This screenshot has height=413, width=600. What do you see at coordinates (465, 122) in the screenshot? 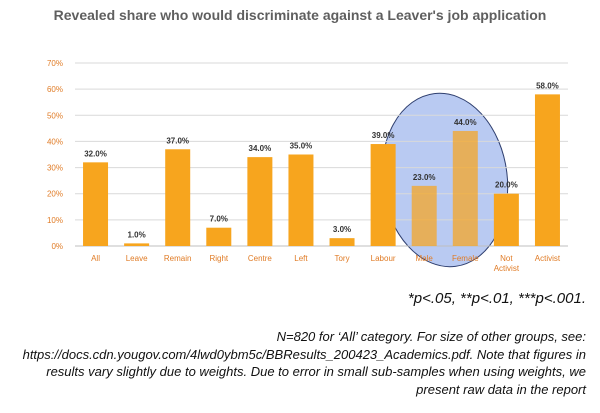
I see `data-label: 44.0%` at bounding box center [465, 122].